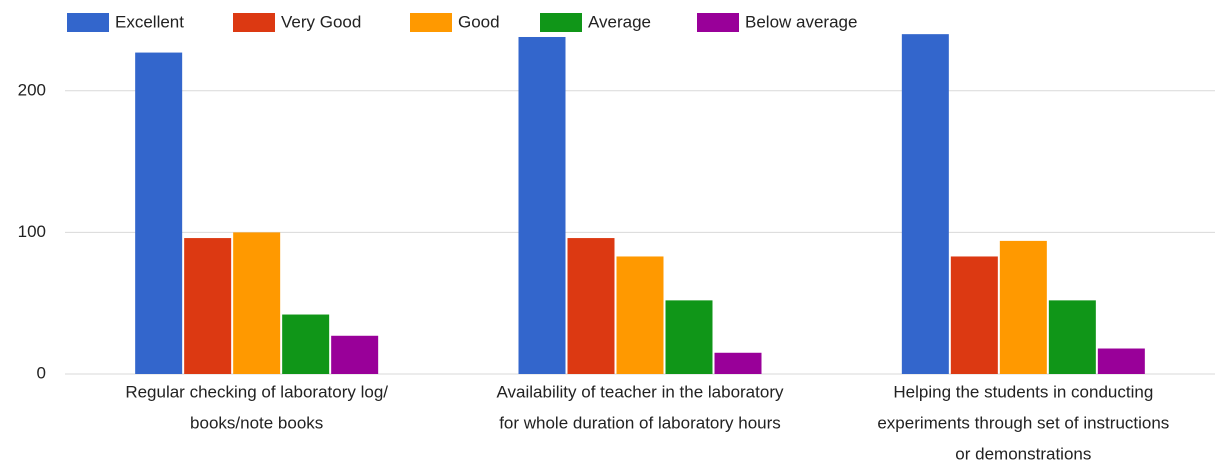 This screenshot has width=1224, height=467. Describe the element at coordinates (619, 21) in the screenshot. I see `legend-label: Average` at that location.